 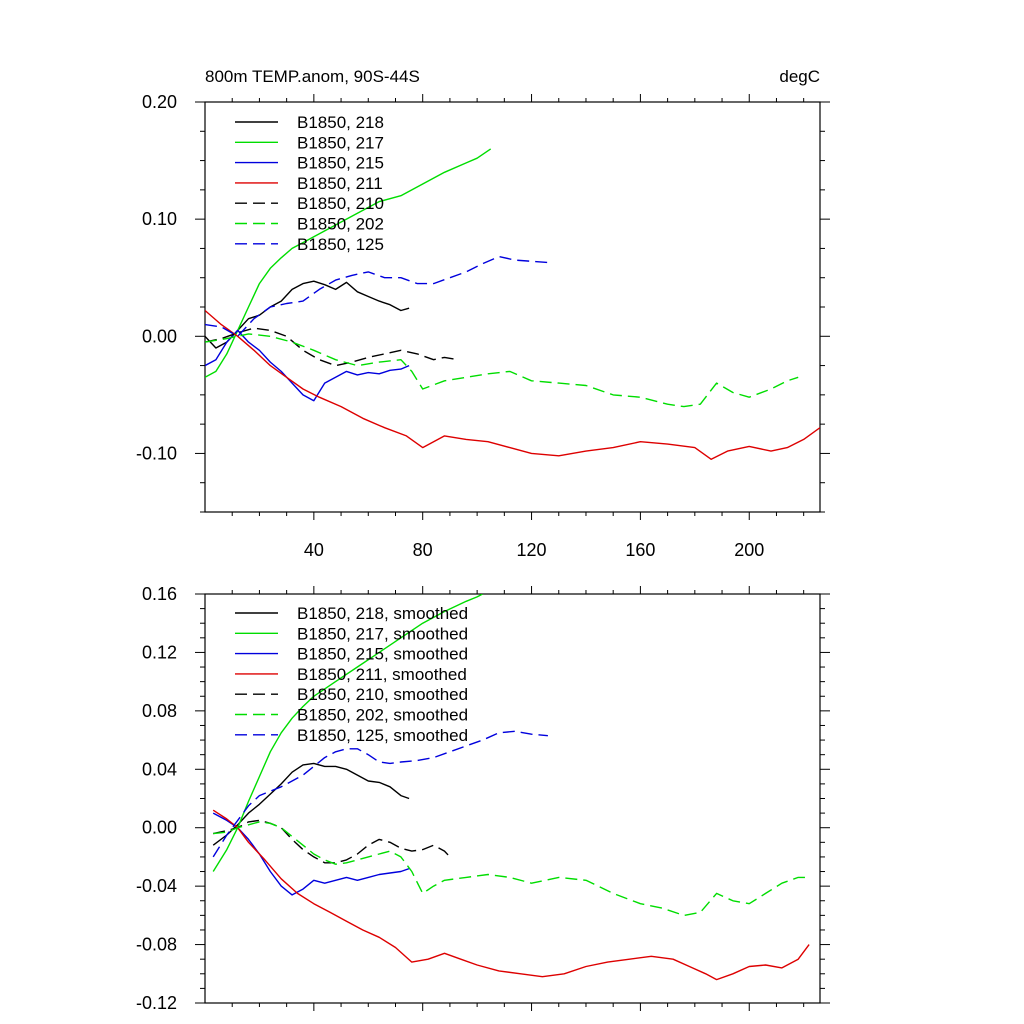 What do you see at coordinates (156, 945) in the screenshot?
I see `y-tick-label: -0.08` at bounding box center [156, 945].